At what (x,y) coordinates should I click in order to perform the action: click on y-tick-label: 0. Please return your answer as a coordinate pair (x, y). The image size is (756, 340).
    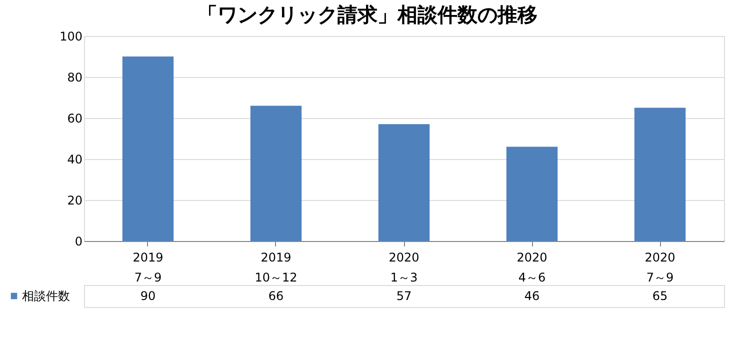
    Looking at the image, I should click on (78, 241).